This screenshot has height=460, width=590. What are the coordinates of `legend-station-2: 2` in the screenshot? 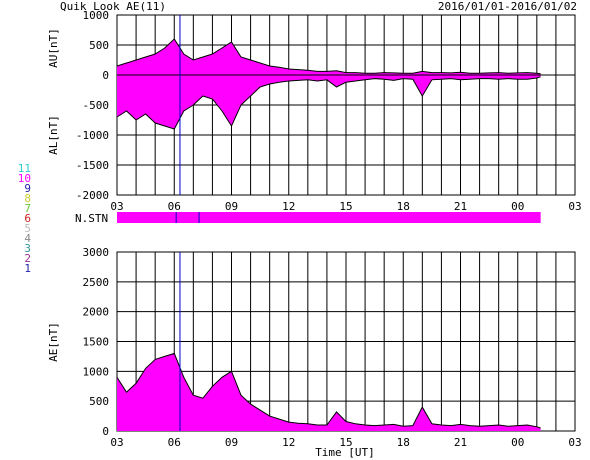 It's located at (27, 258).